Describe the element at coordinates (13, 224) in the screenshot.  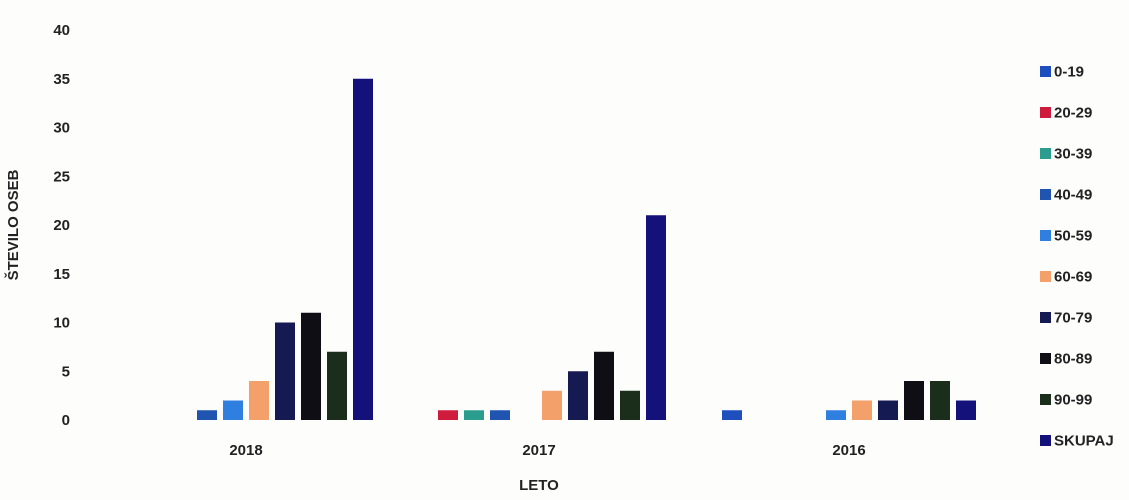
I see `y-axis-title: ŠTEVILO OSEB` at that location.